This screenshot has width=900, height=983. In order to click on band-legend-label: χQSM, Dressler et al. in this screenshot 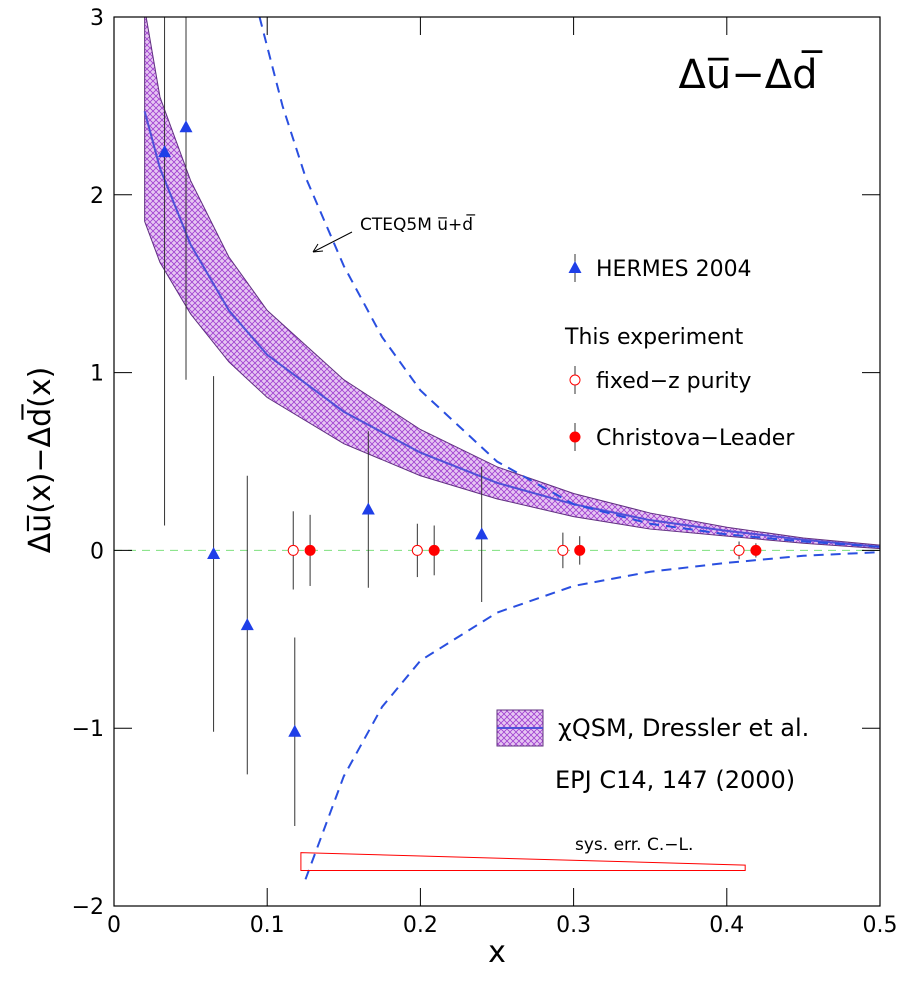, I will do `click(683, 728)`.